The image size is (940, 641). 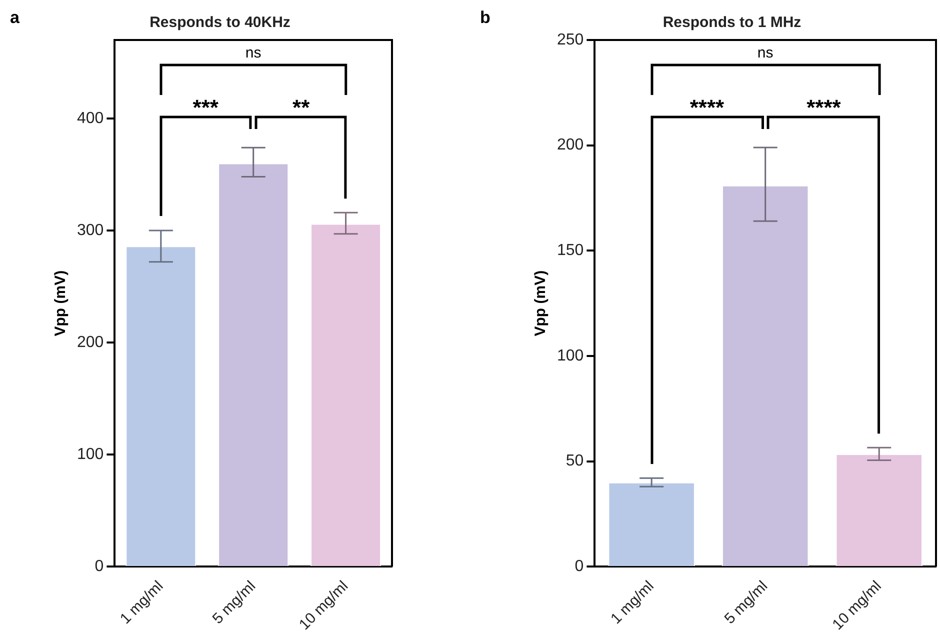 What do you see at coordinates (90, 230) in the screenshot?
I see `y-tick-label: 300` at bounding box center [90, 230].